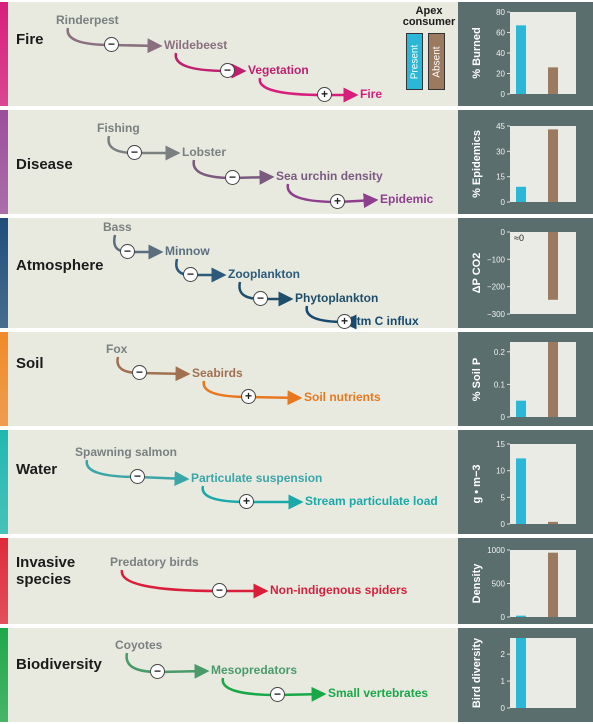 This screenshot has height=724, width=593. Describe the element at coordinates (342, 397) in the screenshot. I see `node-label: Soil nutrients` at that location.